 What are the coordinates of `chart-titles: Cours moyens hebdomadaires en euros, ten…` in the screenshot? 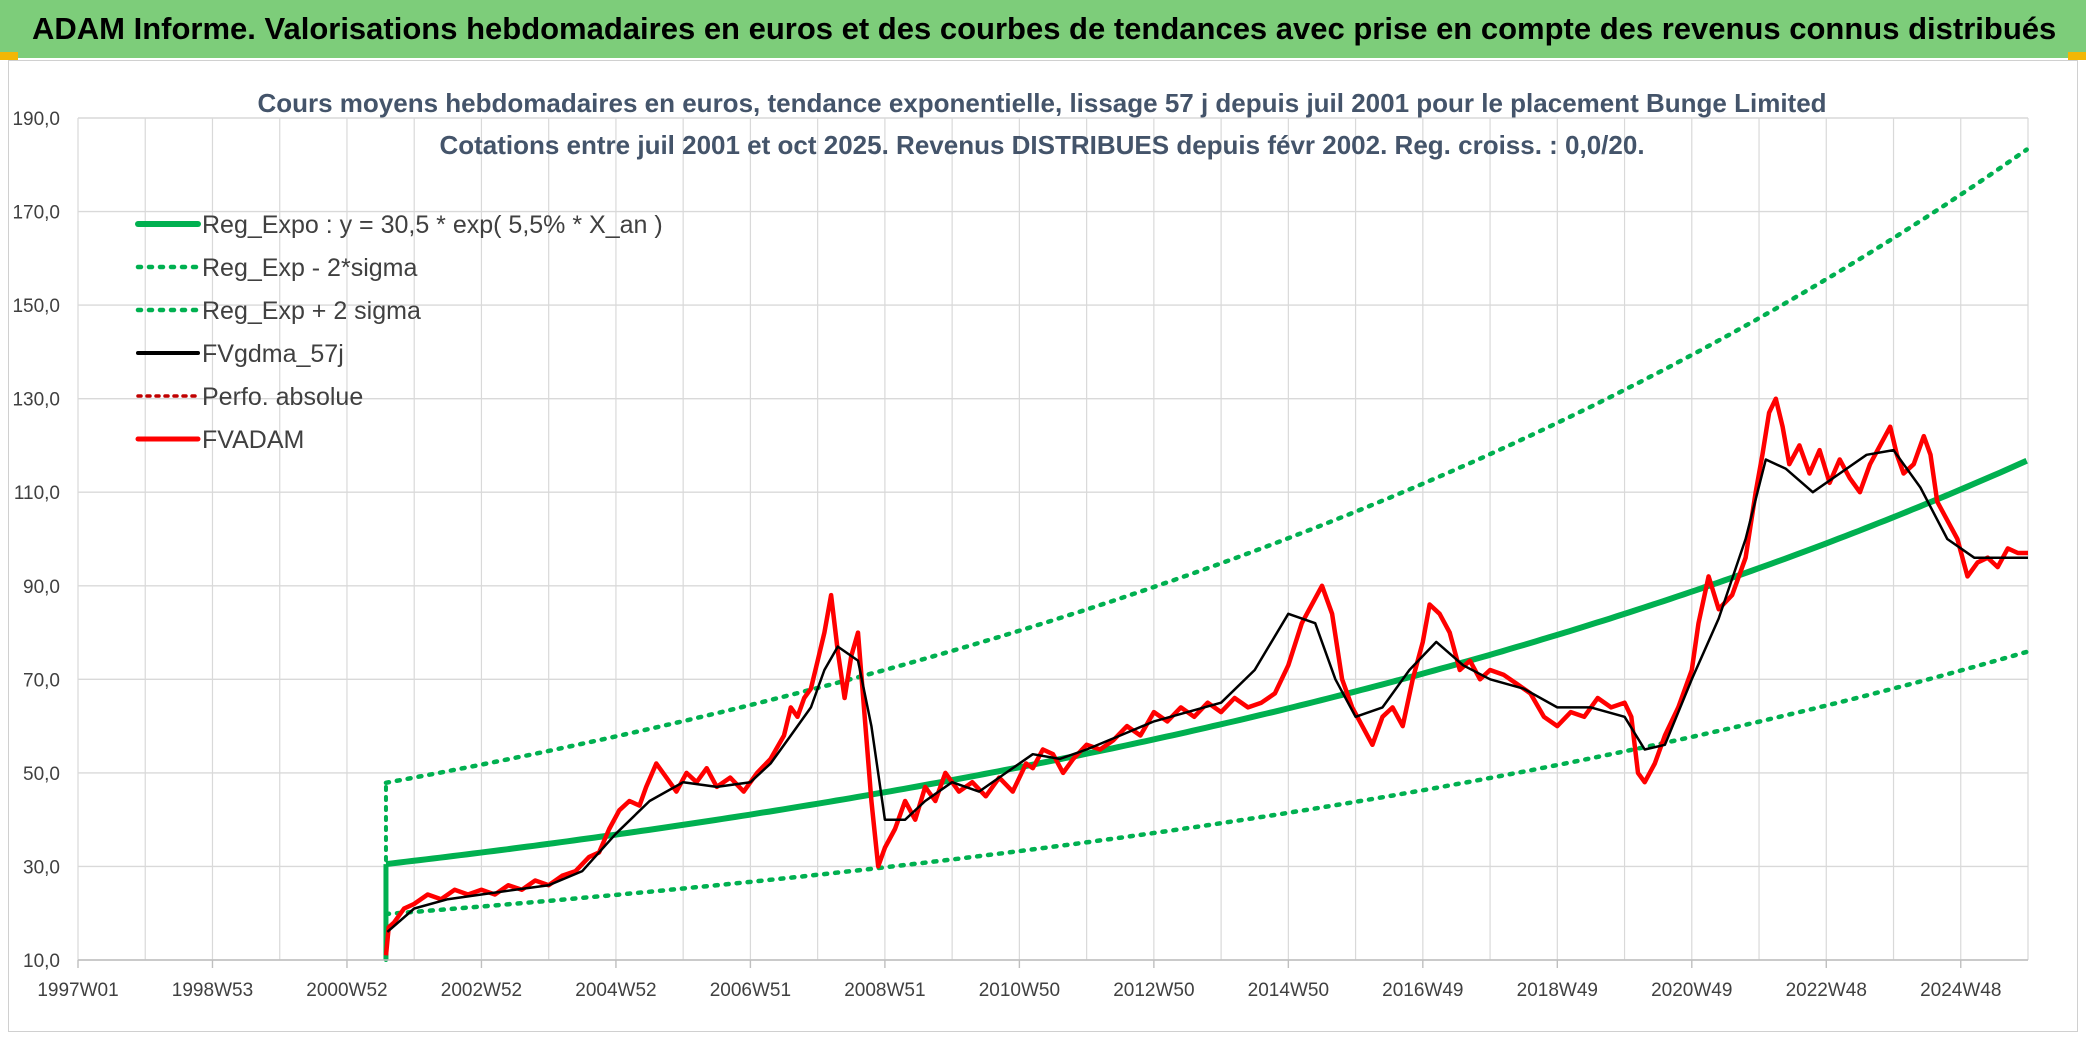 It's located at (1041, 124).